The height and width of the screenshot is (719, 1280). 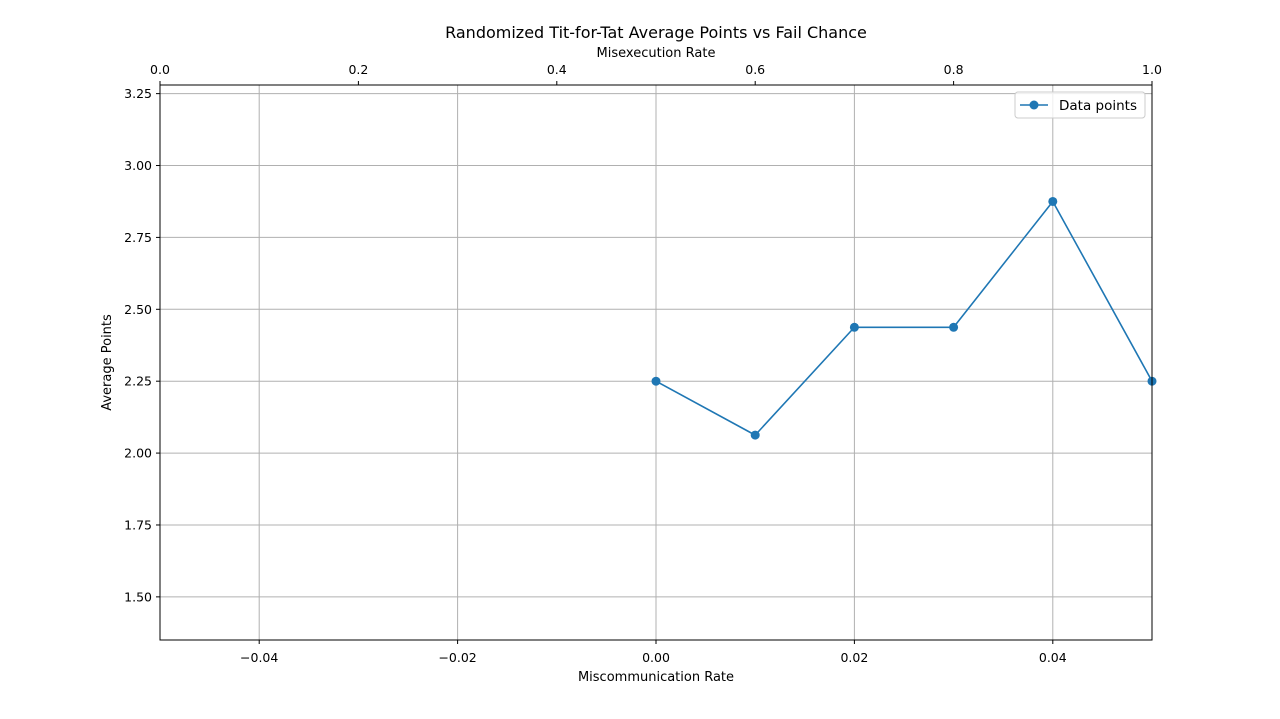 I want to click on y-tick-label: 1.75, so click(x=138, y=524).